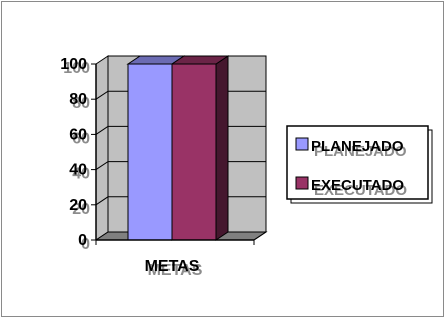 The image size is (447, 320). I want to click on y-tick-shadow-40: 40, so click(81, 174).